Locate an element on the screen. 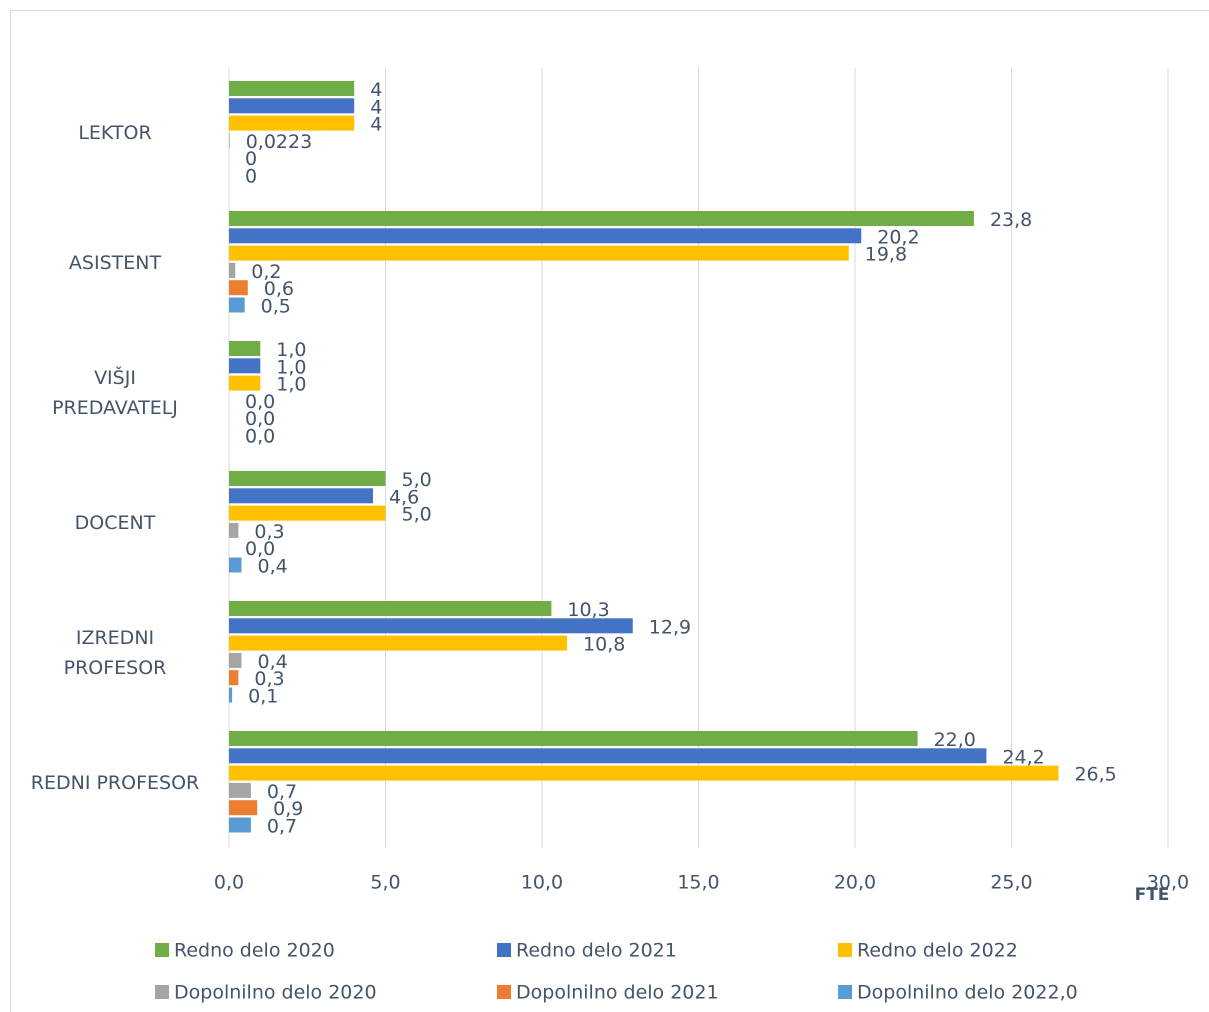 Image resolution: width=1209 pixels, height=1012 pixels. category-label: DOCENT is located at coordinates (115, 523).